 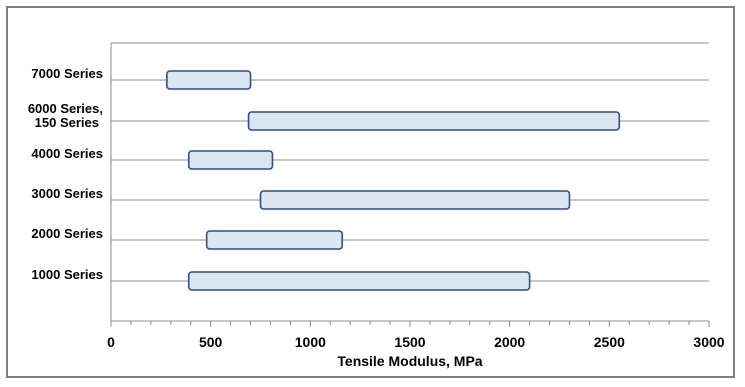 I want to click on x-tick-label: 500, so click(x=211, y=342).